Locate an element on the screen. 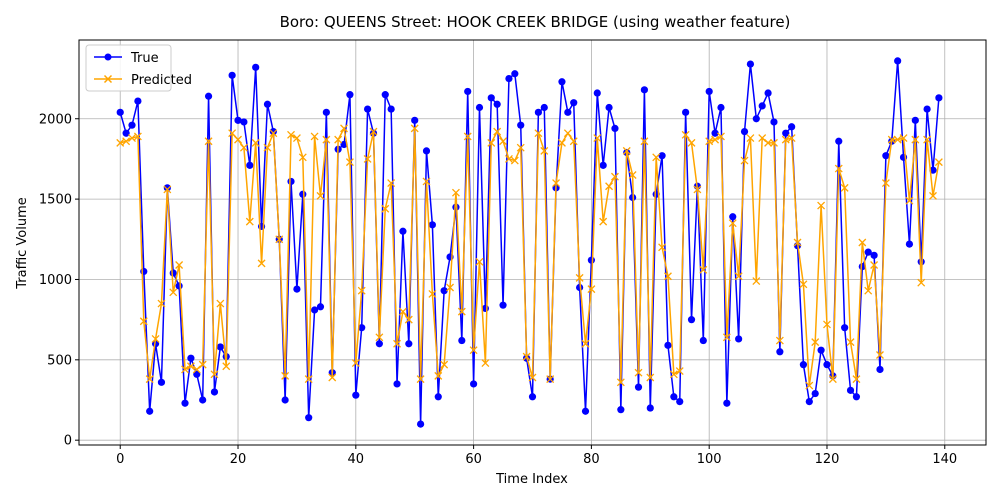  x-tick-label: 100 is located at coordinates (709, 459).